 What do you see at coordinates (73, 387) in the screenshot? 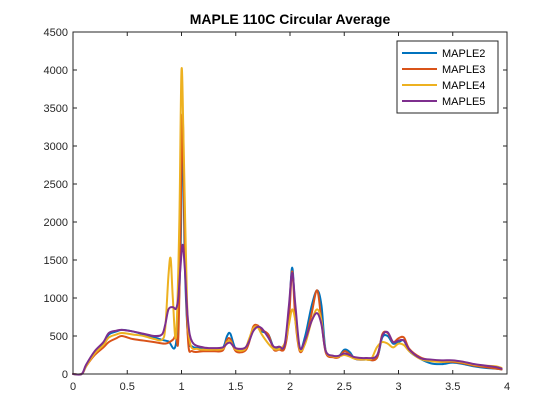
I see `x-tick-label: 0` at bounding box center [73, 387].